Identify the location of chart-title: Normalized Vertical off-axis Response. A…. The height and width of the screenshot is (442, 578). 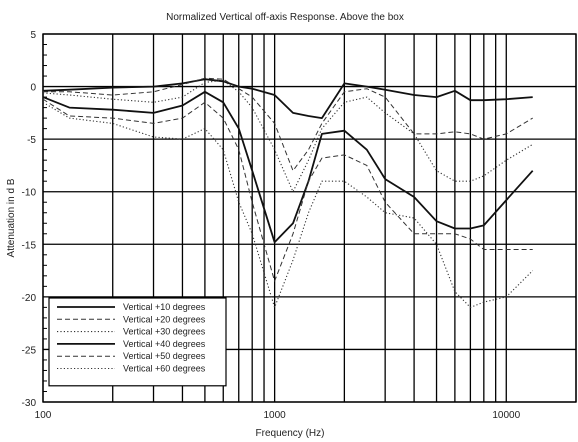
(285, 17).